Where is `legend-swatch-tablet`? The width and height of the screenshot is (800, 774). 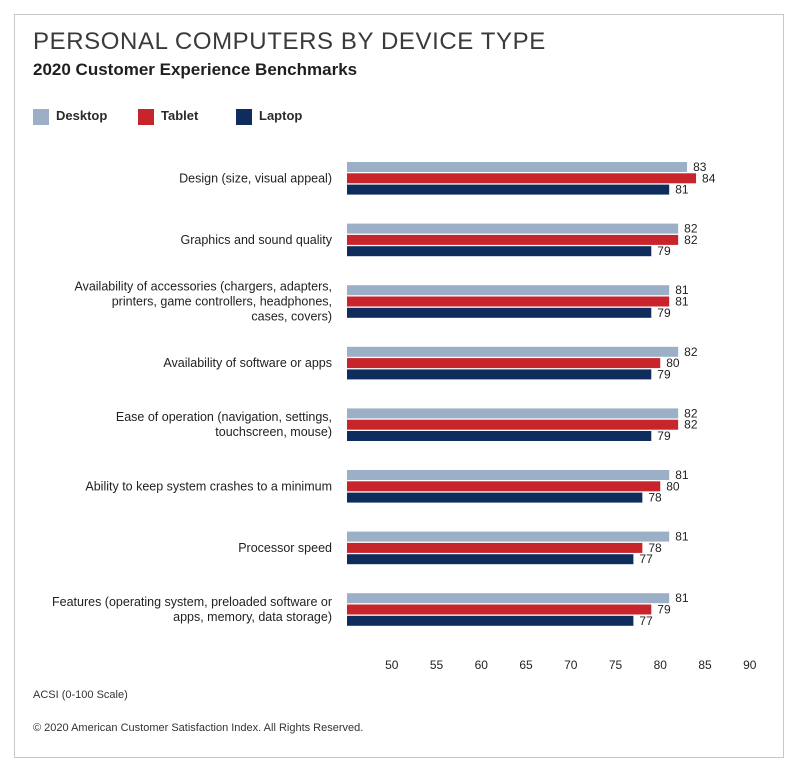
legend-swatch-tablet is located at coordinates (146, 117).